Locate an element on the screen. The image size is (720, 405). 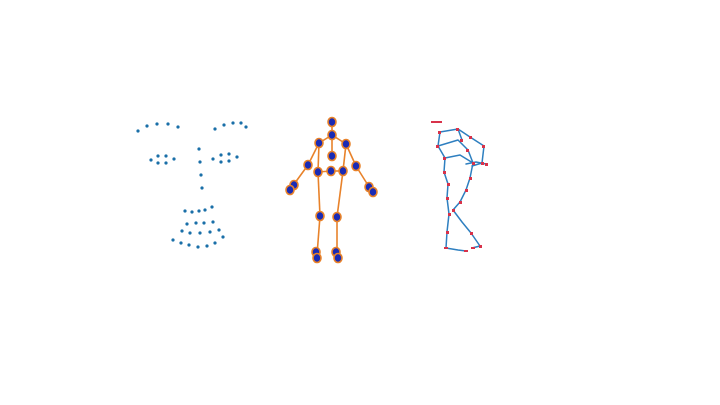
joint-left-wrist-b is located at coordinates (290, 190).